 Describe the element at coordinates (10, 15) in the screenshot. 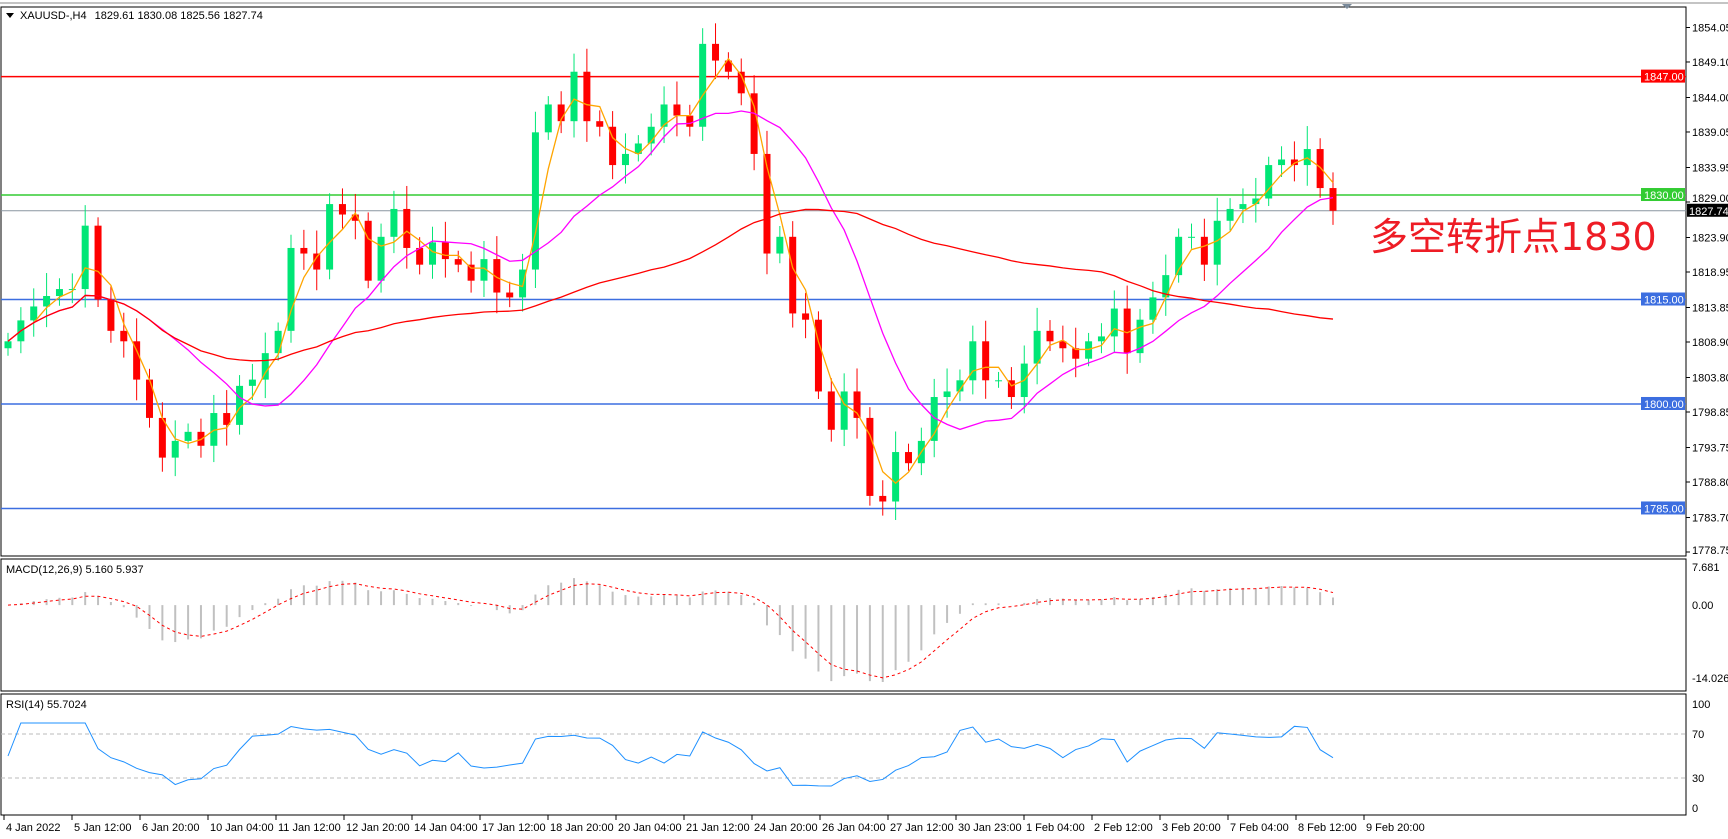

I see `dropdown-triangle-icon` at that location.